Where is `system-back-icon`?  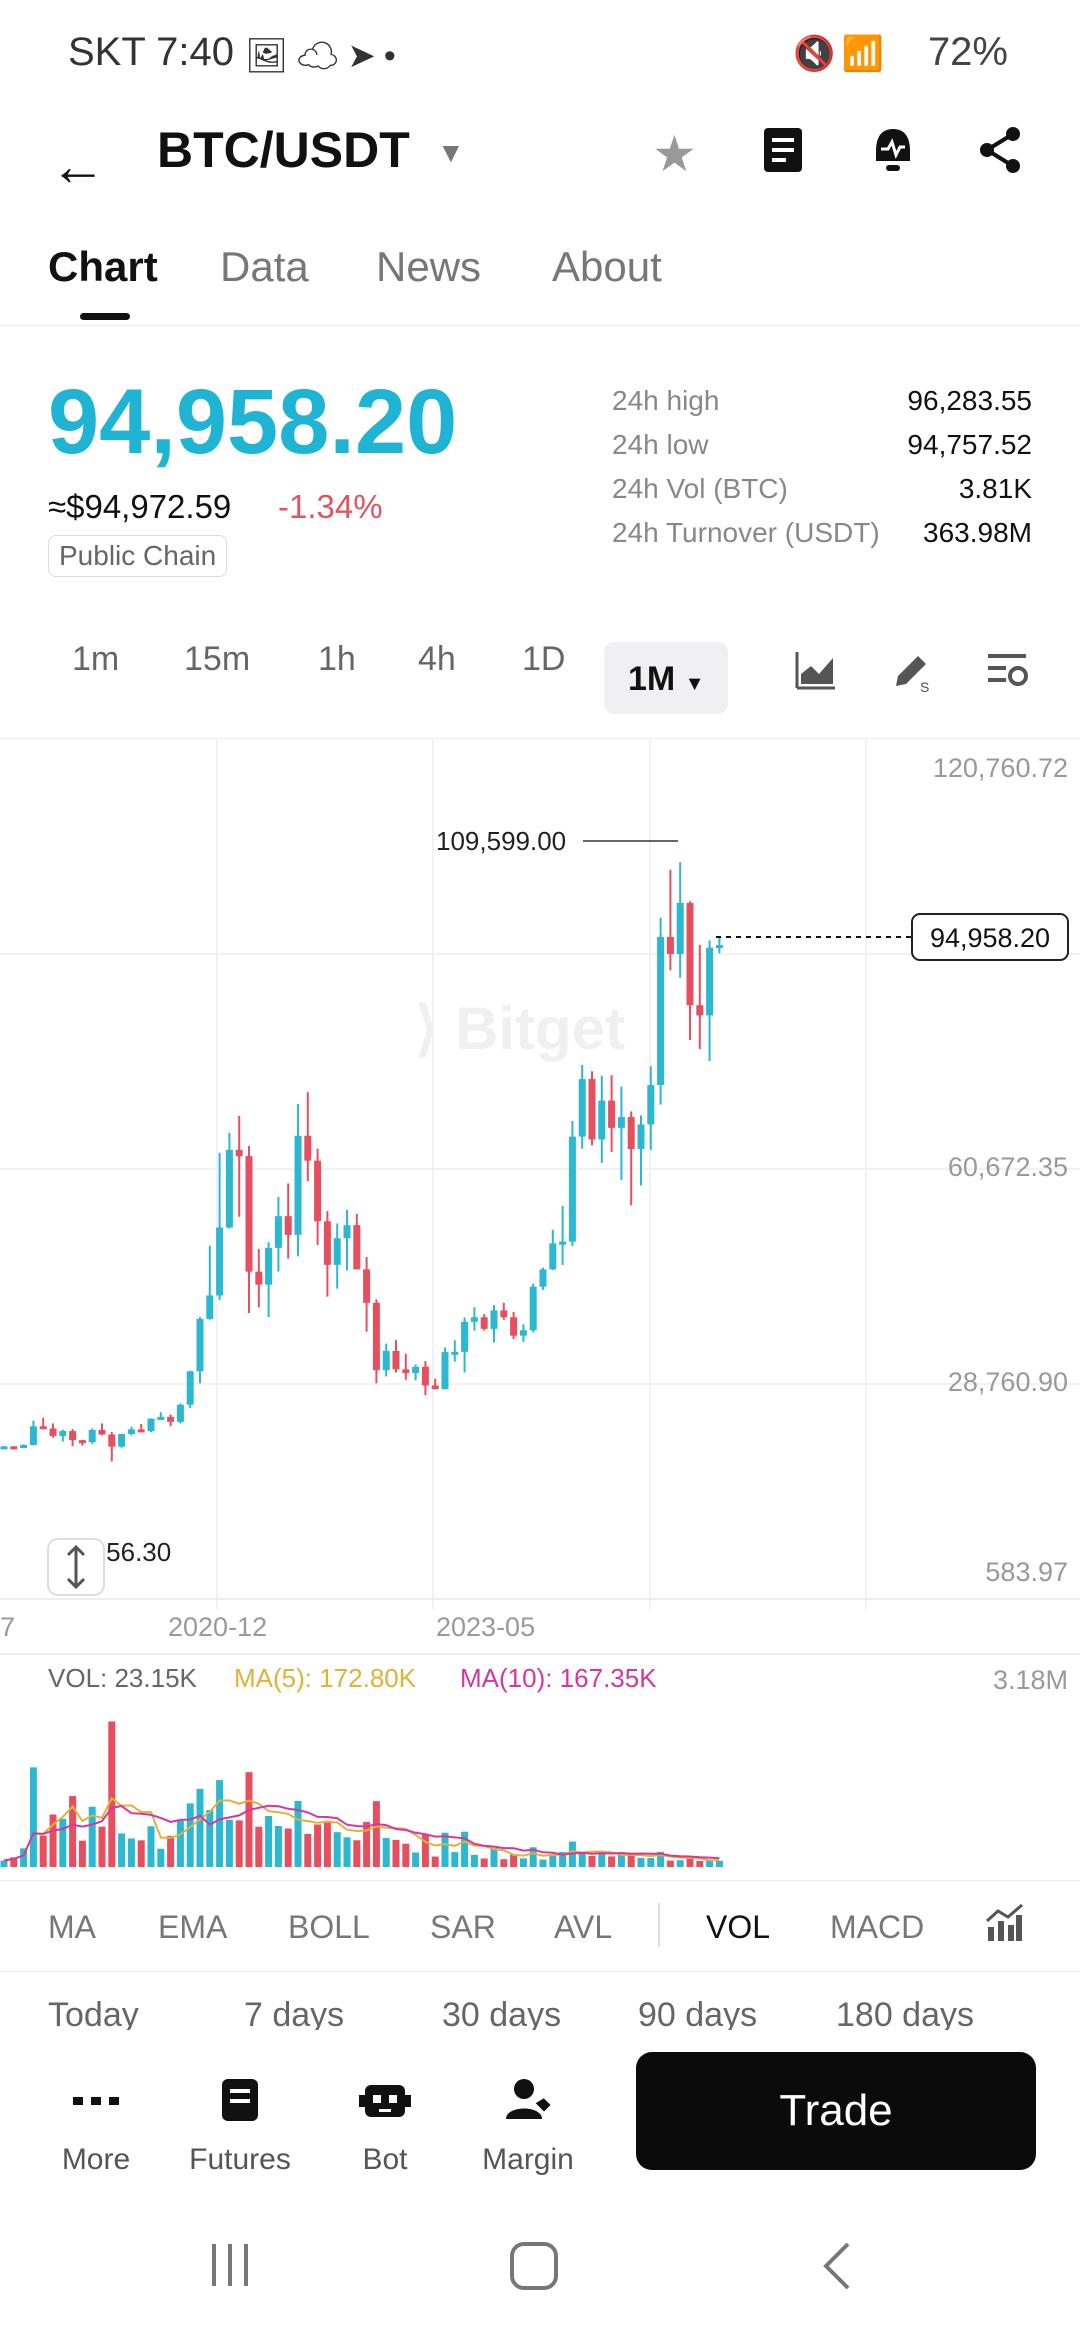 system-back-icon is located at coordinates (838, 2268).